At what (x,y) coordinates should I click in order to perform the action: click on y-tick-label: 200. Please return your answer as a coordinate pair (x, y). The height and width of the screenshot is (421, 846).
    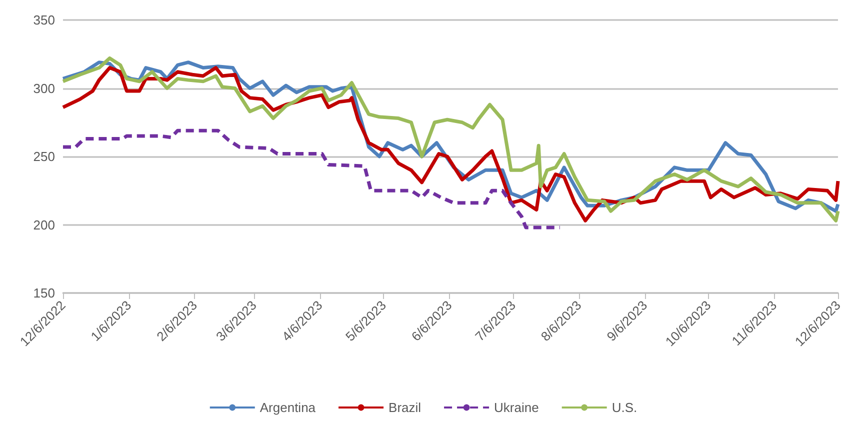
    Looking at the image, I should click on (44, 224).